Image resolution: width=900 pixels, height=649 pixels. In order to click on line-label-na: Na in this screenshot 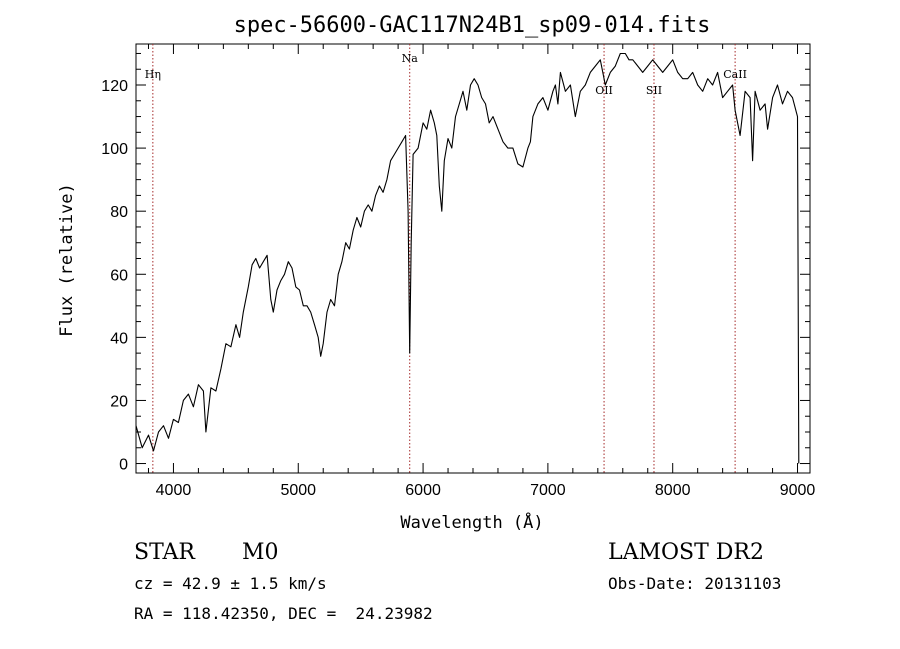, I will do `click(410, 58)`.